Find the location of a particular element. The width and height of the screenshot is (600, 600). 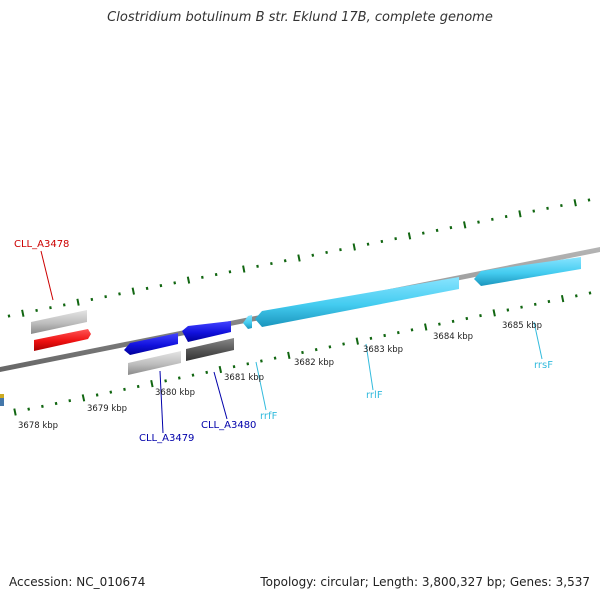

leader-rrlF is located at coordinates (369, 367).